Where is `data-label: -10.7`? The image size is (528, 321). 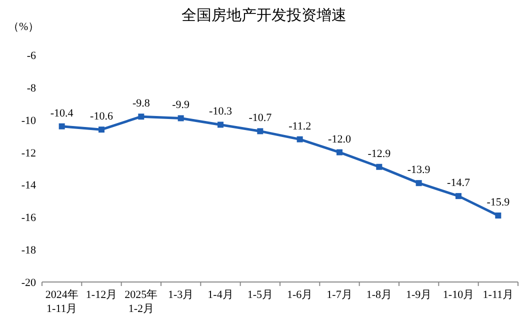
data-label: -10.7 is located at coordinates (260, 118).